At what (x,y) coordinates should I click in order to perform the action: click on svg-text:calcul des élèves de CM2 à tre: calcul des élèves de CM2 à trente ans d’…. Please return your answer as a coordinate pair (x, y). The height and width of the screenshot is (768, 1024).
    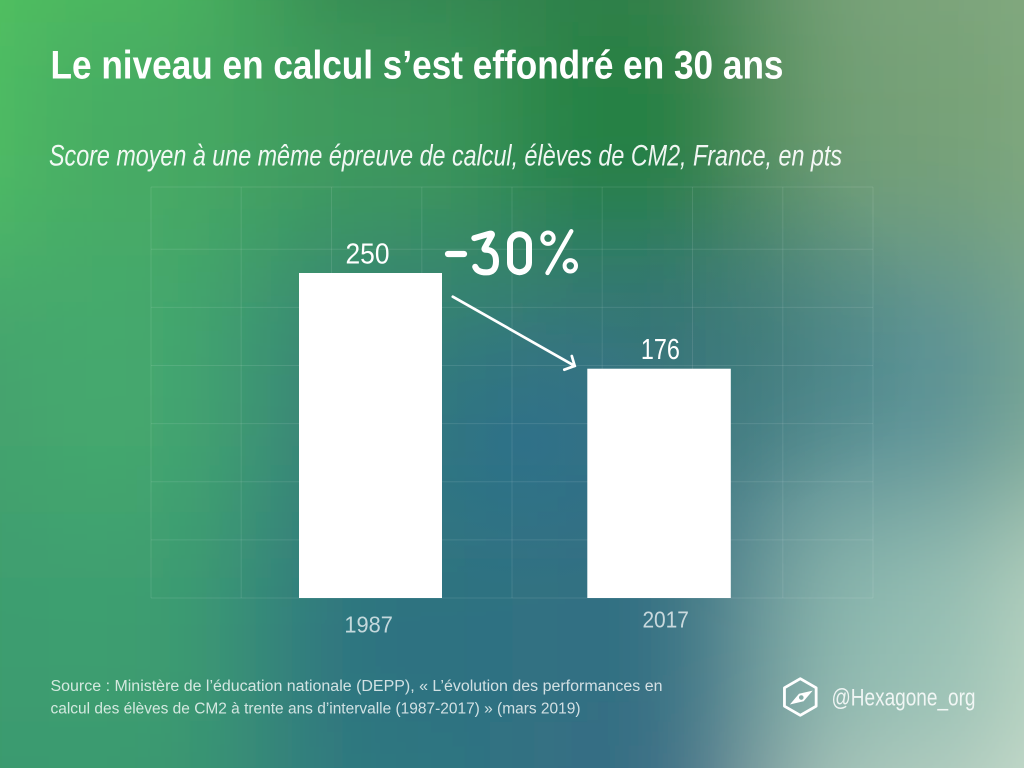
    Looking at the image, I should click on (316, 709).